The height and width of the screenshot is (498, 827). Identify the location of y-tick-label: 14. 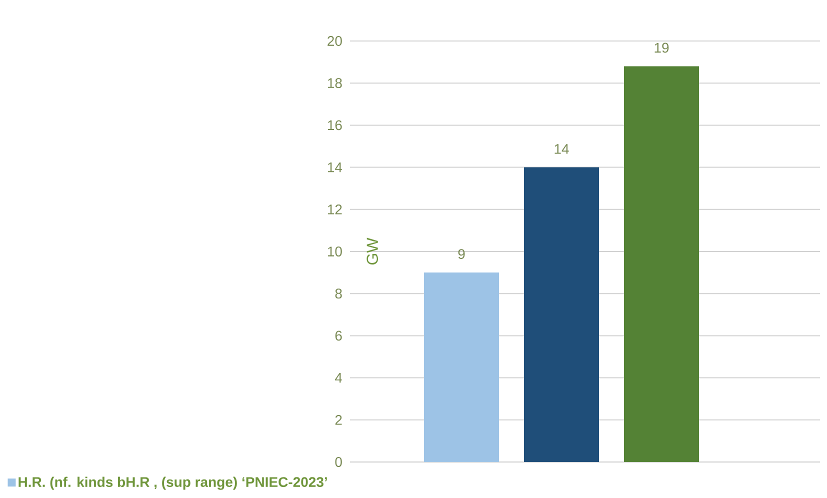
(335, 167).